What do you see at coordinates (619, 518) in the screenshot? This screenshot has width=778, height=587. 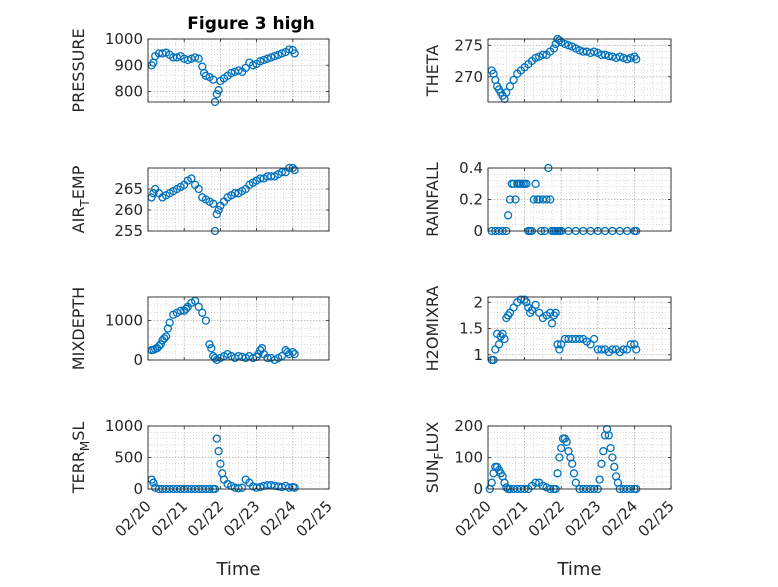 I see `x-tick-label: 02/24` at bounding box center [619, 518].